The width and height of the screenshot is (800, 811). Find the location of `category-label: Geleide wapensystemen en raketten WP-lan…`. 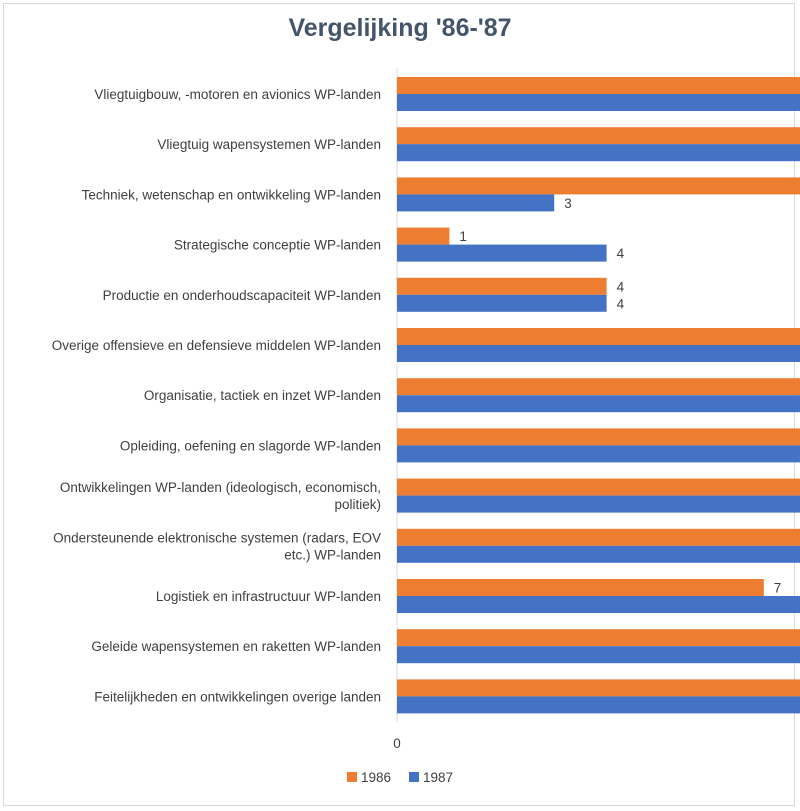

category-label: Geleide wapensystemen en raketten WP-lan… is located at coordinates (236, 646).